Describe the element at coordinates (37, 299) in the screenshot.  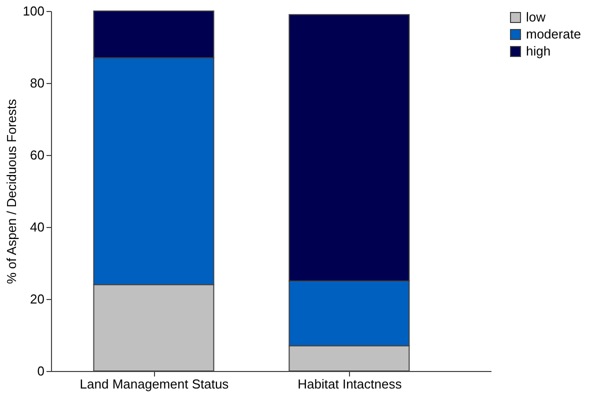
I see `y-tick-label: 20` at that location.